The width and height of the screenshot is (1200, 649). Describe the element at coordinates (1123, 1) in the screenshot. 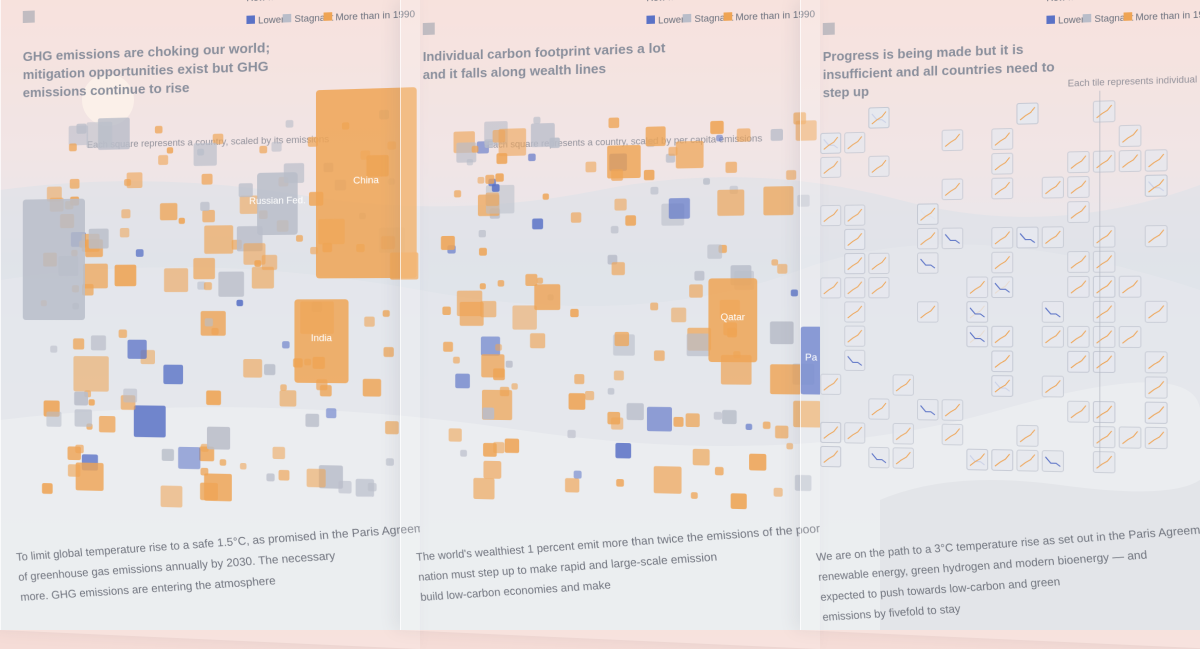

I see `legend-question: How much have emissions changed` at that location.